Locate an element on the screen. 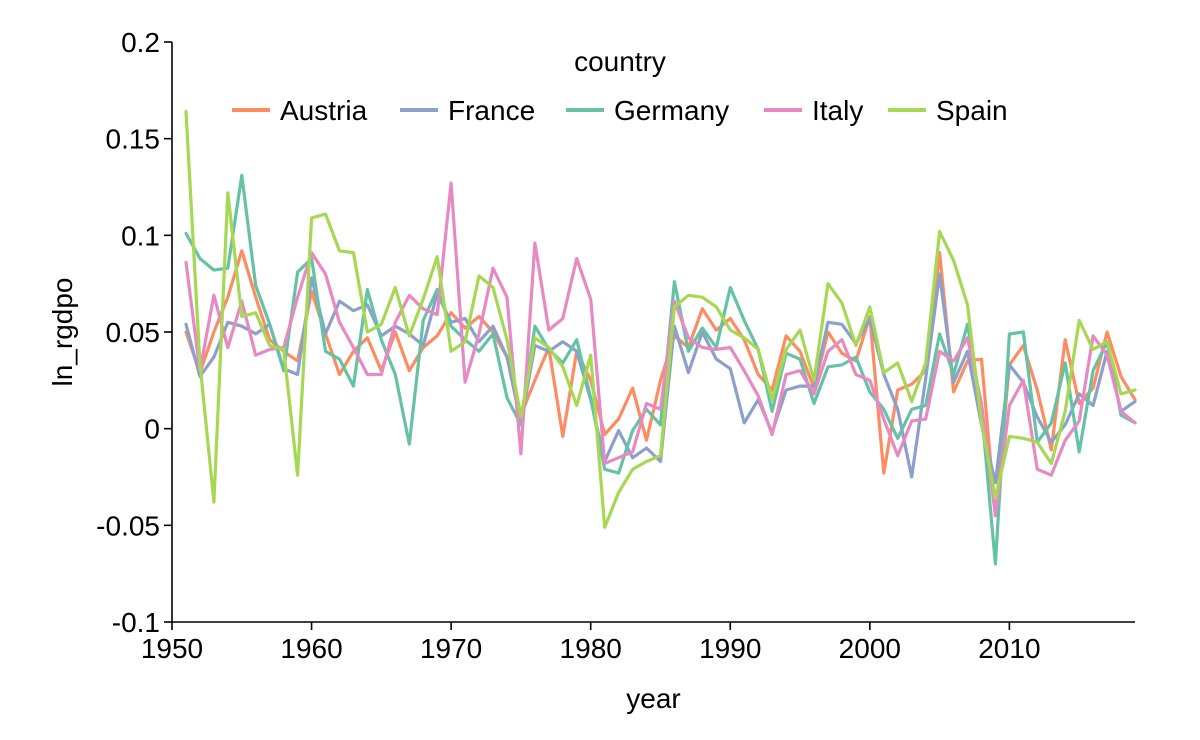  y-tick-label: 0.15 is located at coordinates (133, 139).